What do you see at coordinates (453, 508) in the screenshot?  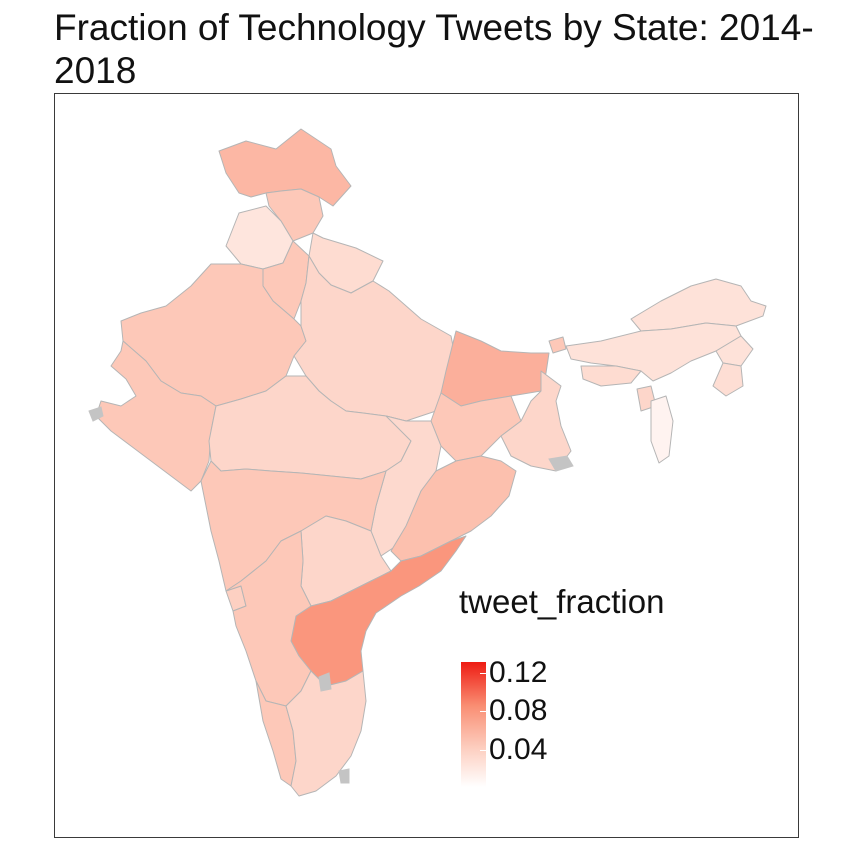 I see `state-odisha` at bounding box center [453, 508].